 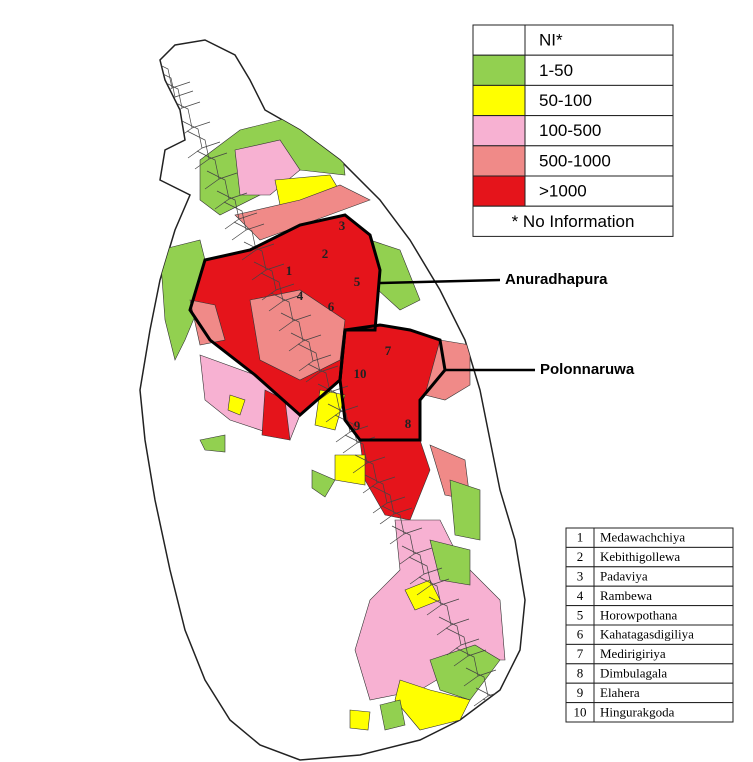 I want to click on table-name: Hingurakgoda, so click(x=637, y=711).